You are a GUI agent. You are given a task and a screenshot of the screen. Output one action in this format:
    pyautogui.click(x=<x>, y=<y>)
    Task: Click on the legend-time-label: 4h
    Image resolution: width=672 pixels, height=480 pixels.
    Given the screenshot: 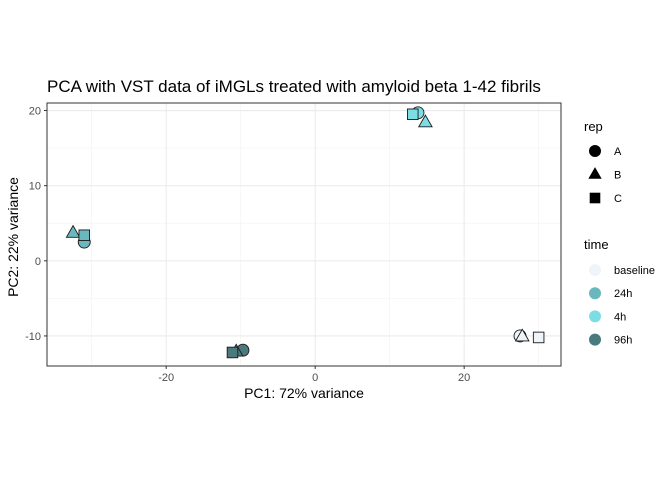 What is the action you would take?
    pyautogui.click(x=620, y=317)
    